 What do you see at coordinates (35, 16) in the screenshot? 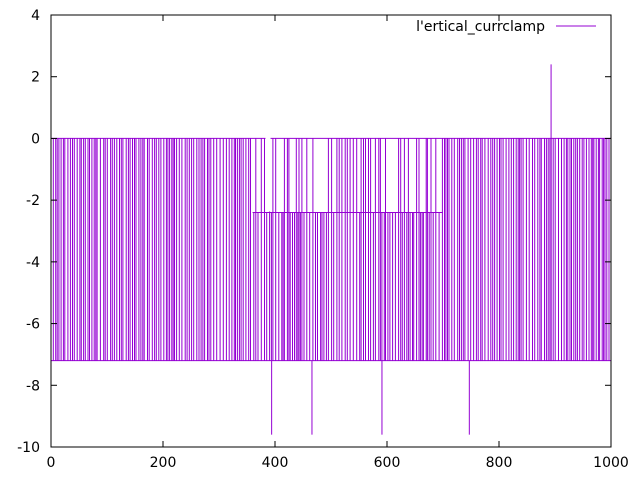
I see `y-tick-label: 4` at bounding box center [35, 16].